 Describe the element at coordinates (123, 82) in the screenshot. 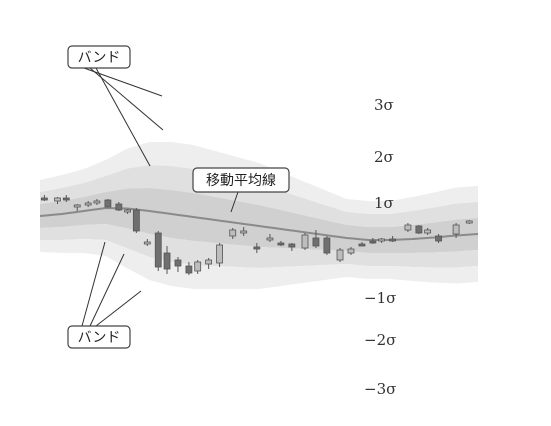

I see `leader-upper-to-3sigma` at that location.